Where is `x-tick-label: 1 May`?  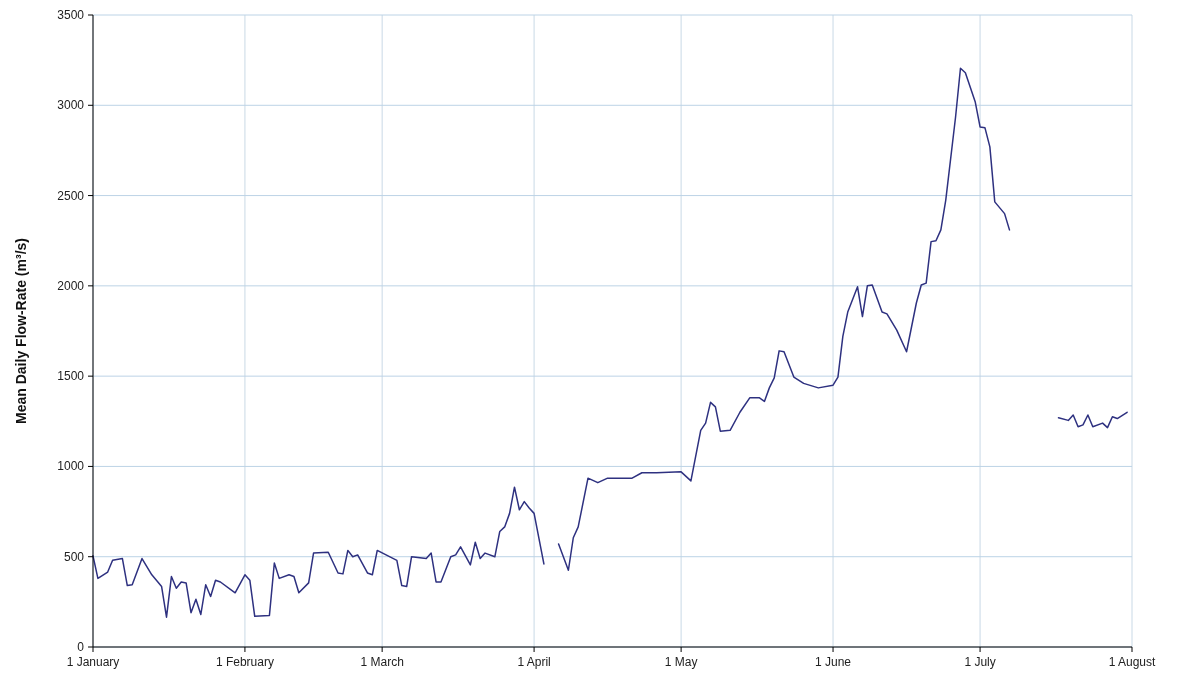 x-tick-label: 1 May is located at coordinates (681, 662).